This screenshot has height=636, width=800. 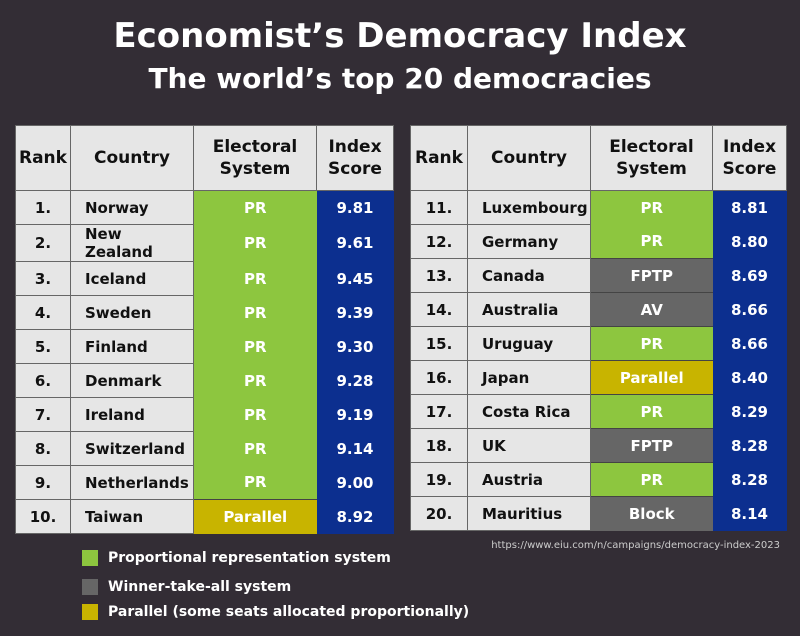 I want to click on score-cell: 8.80, so click(x=749, y=241).